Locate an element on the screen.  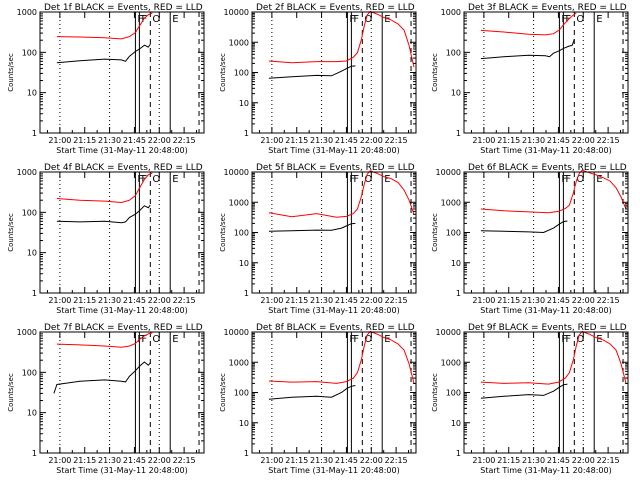
panel-title: Det 9f BLACK = Events, RED = LLD is located at coordinates (547, 328).